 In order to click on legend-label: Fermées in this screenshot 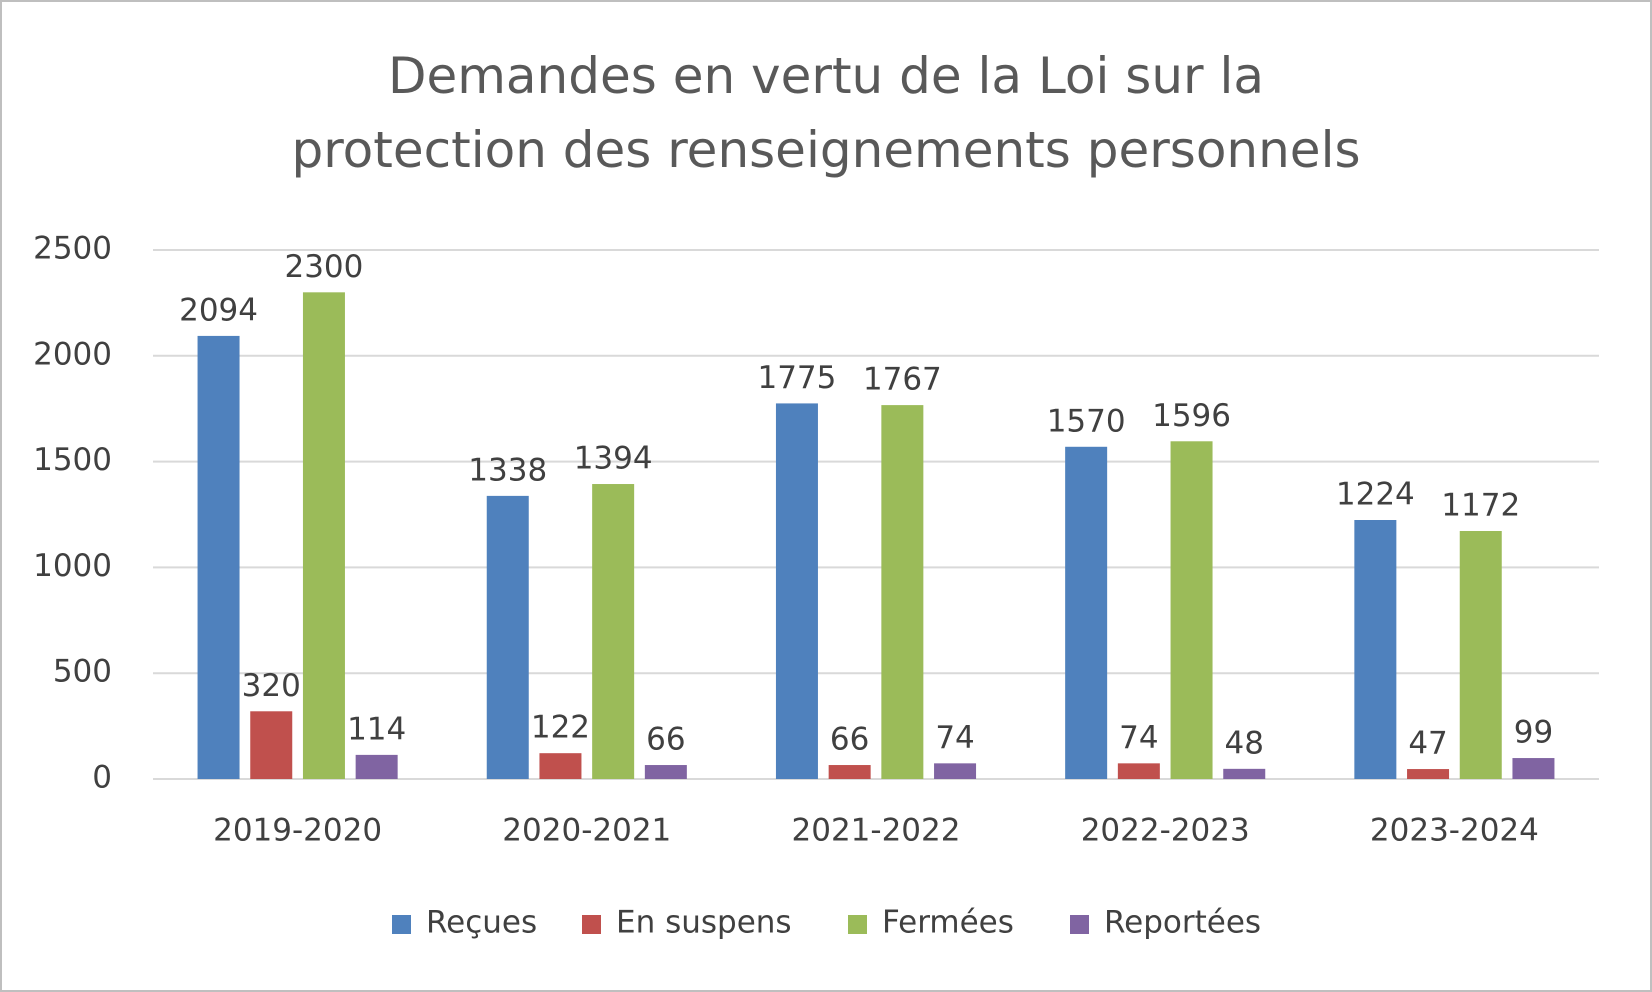, I will do `click(948, 923)`.